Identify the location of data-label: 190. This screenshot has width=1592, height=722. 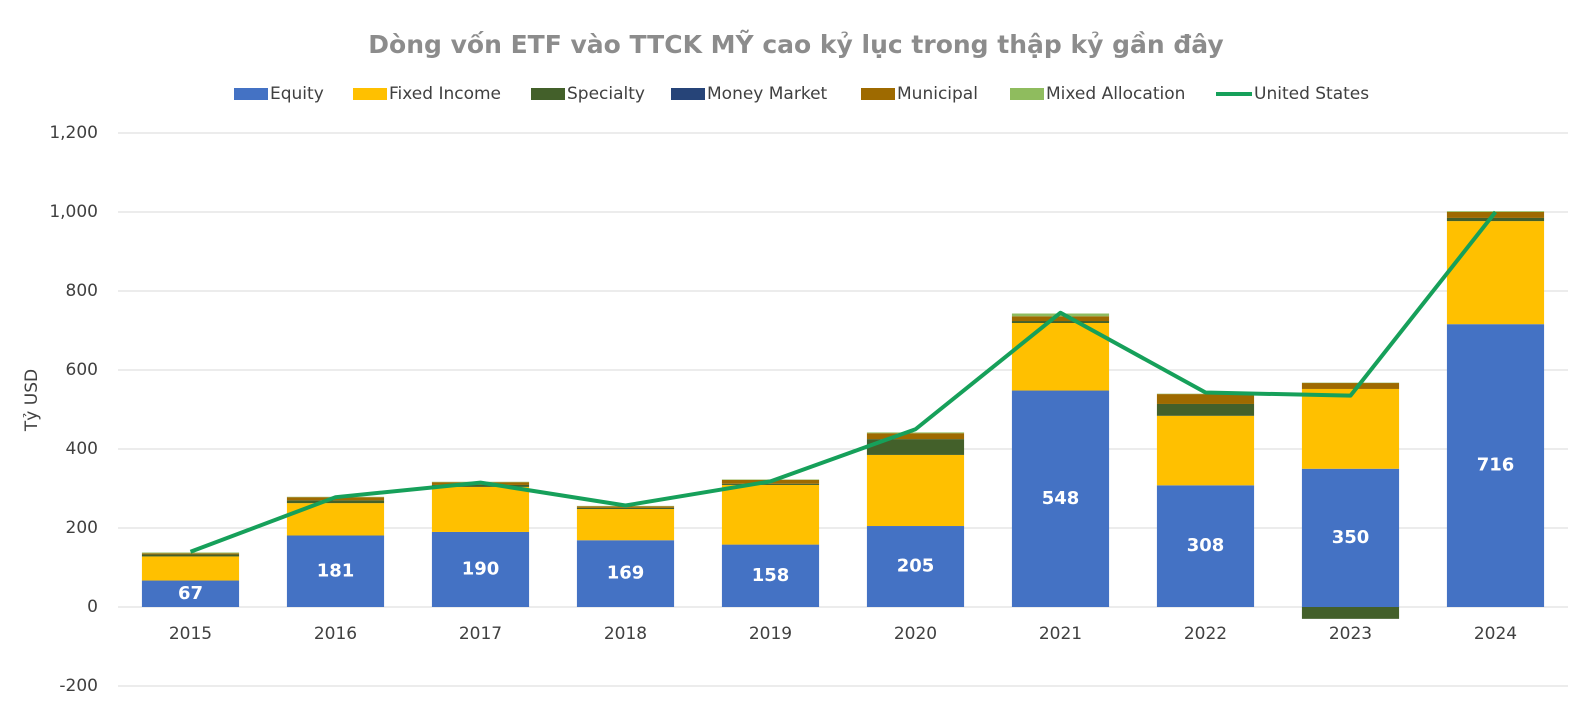
(481, 568).